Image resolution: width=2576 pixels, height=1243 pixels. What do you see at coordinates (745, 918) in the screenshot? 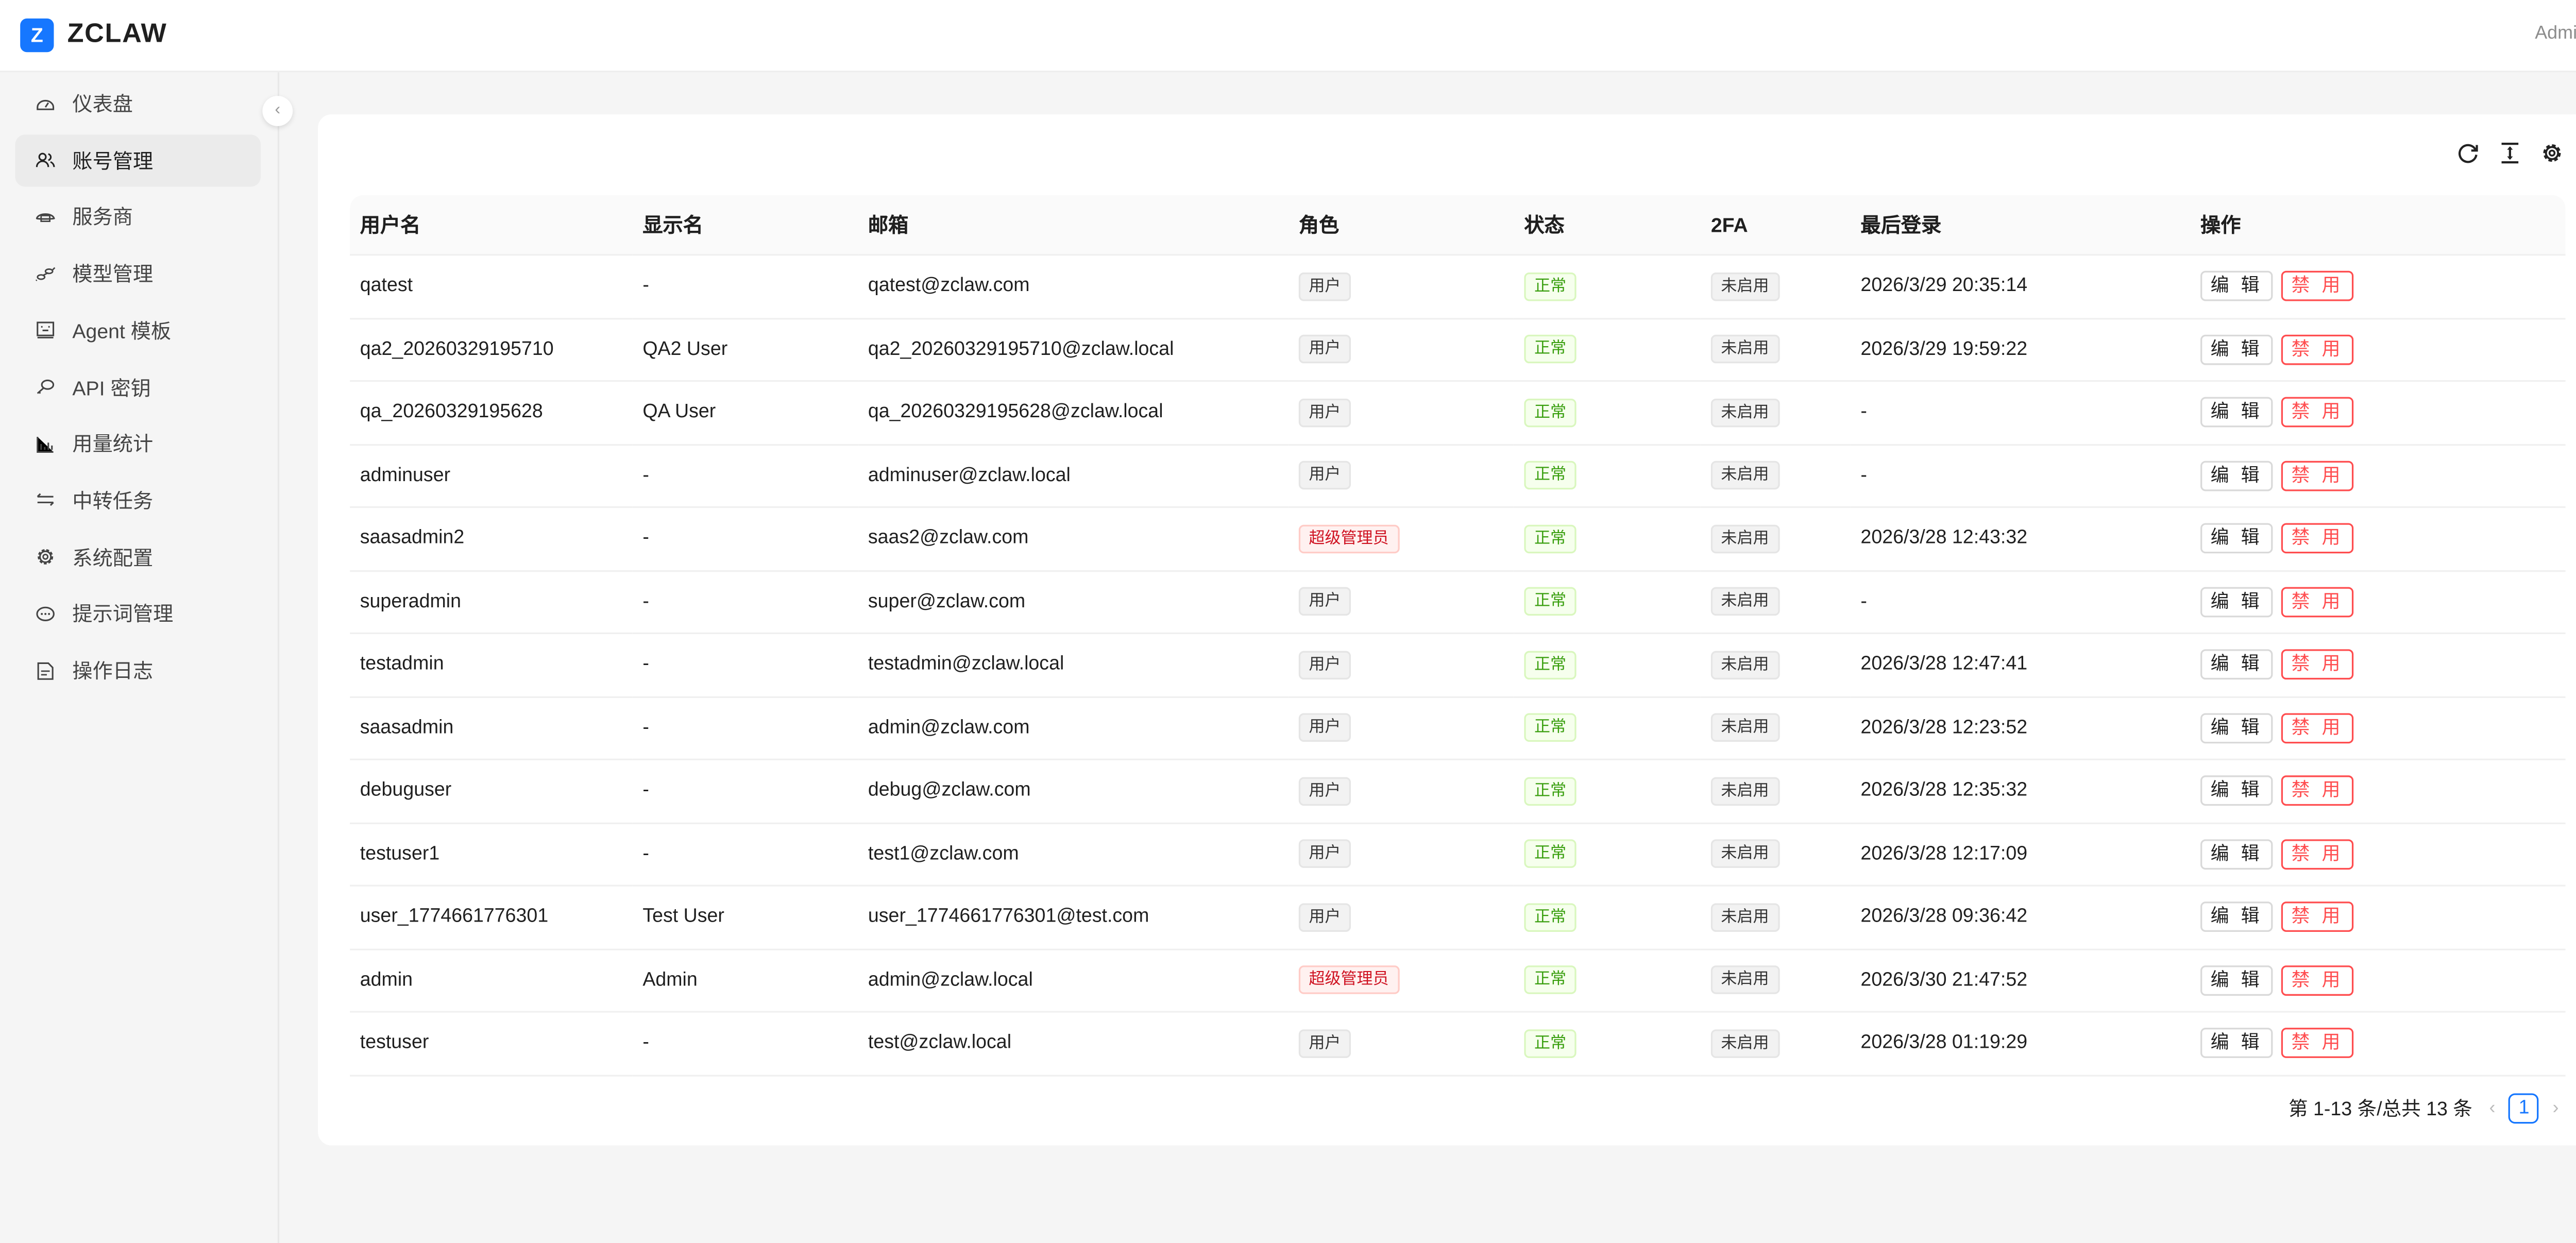
I see `display-name: Test User` at bounding box center [745, 918].